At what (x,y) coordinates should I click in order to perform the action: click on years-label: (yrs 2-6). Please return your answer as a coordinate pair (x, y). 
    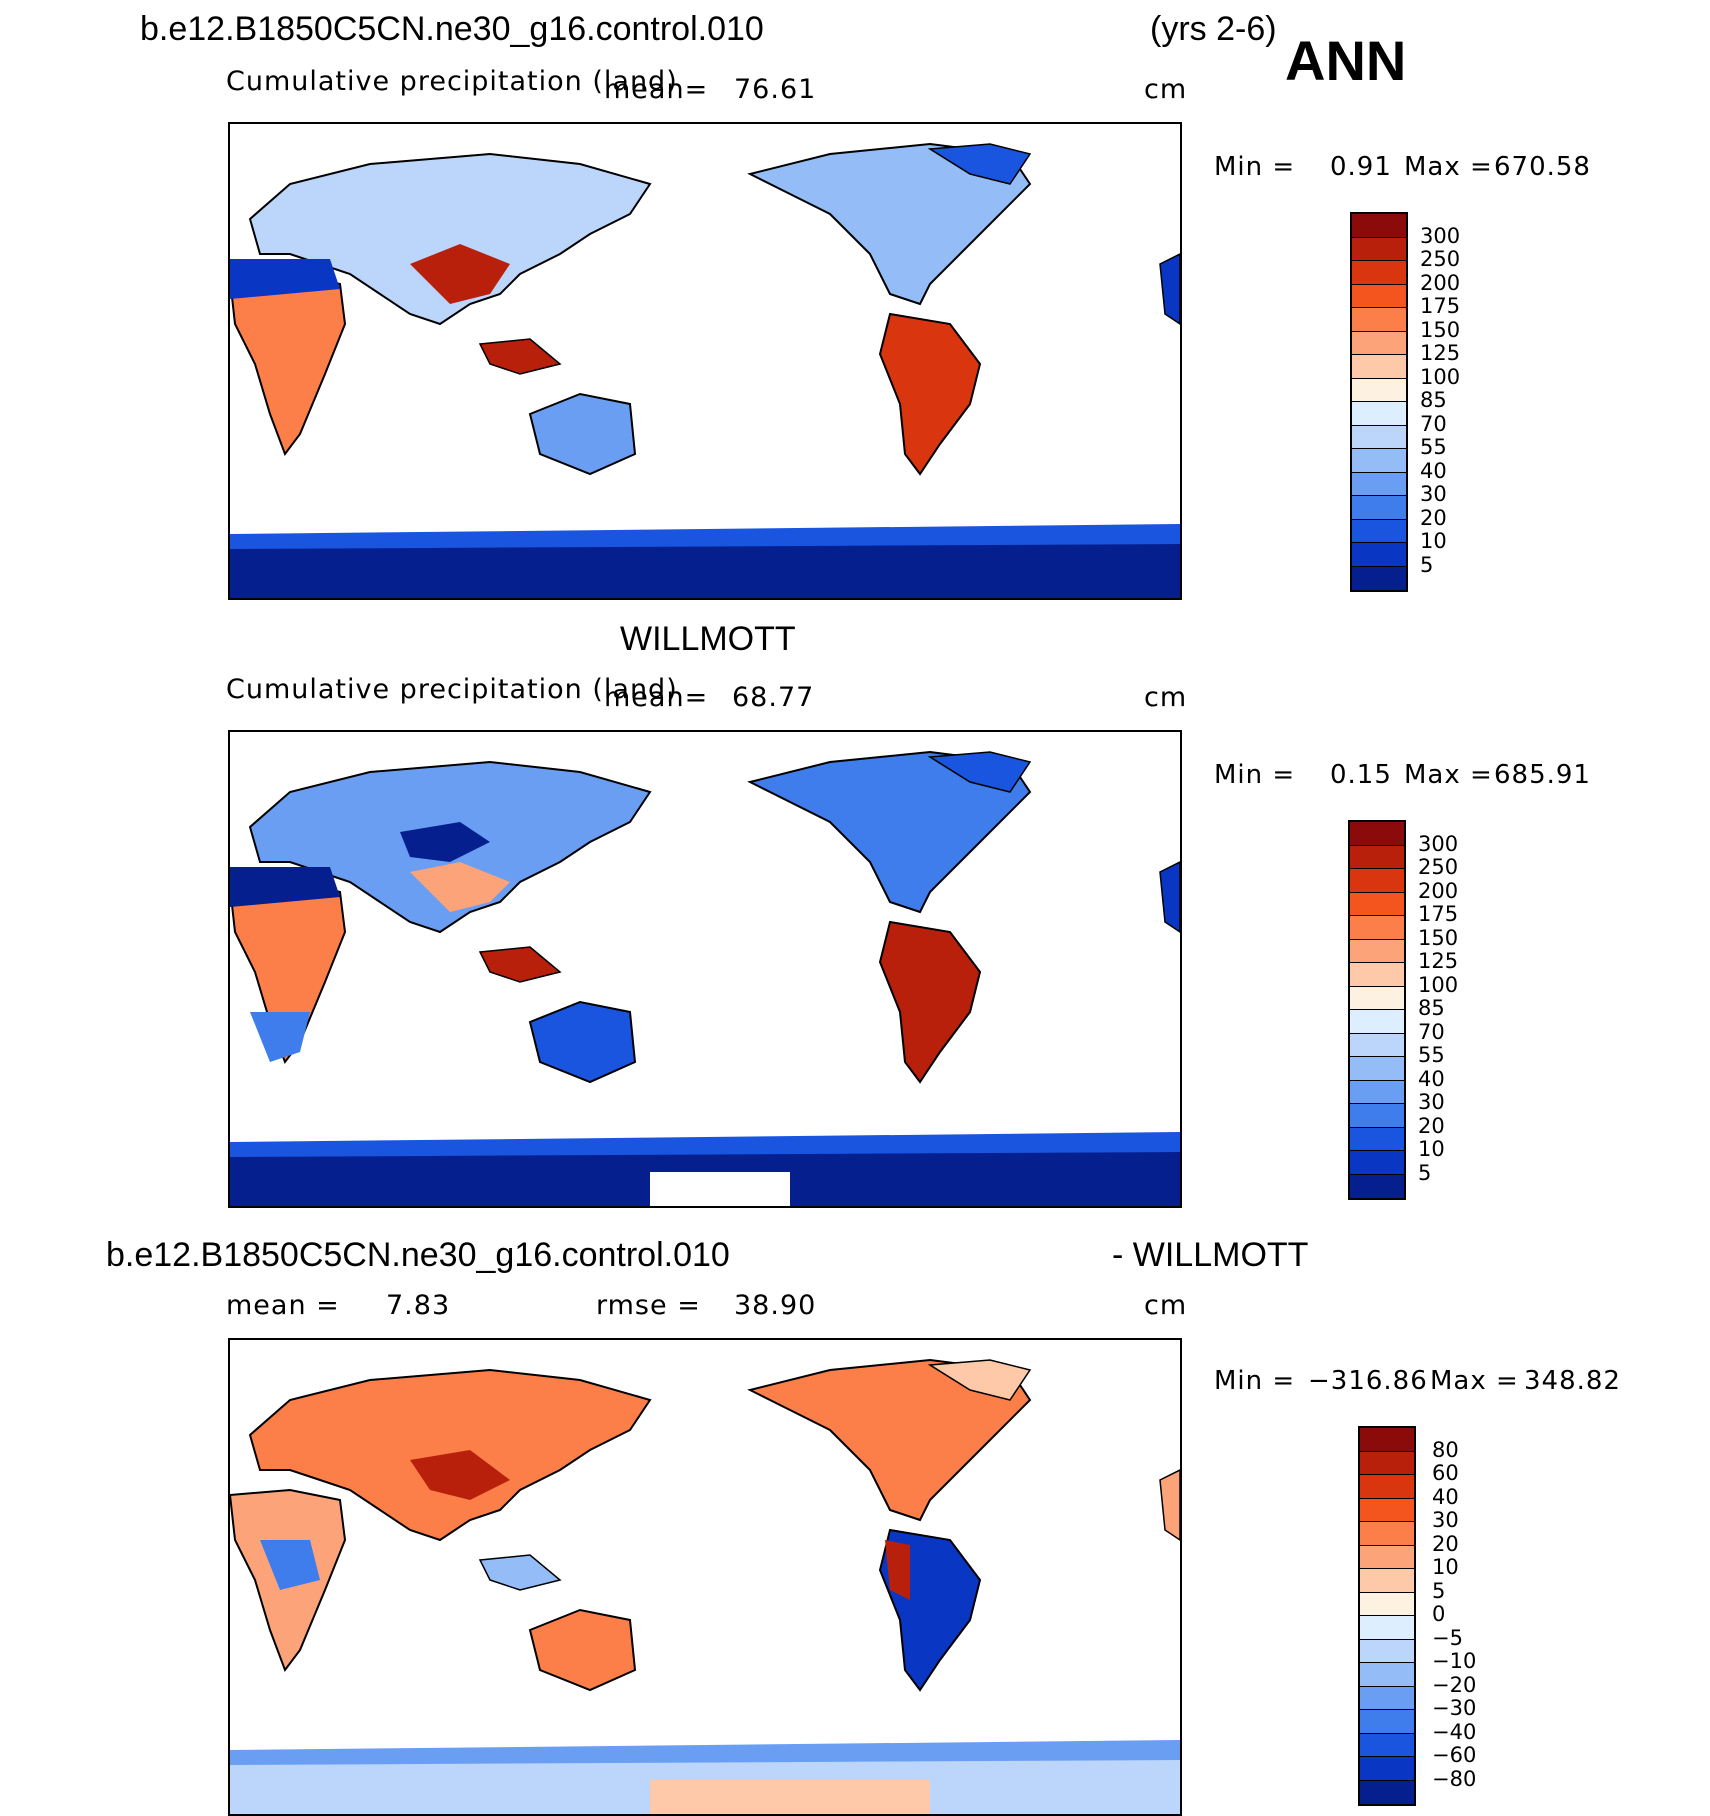
    Looking at the image, I should click on (1213, 29).